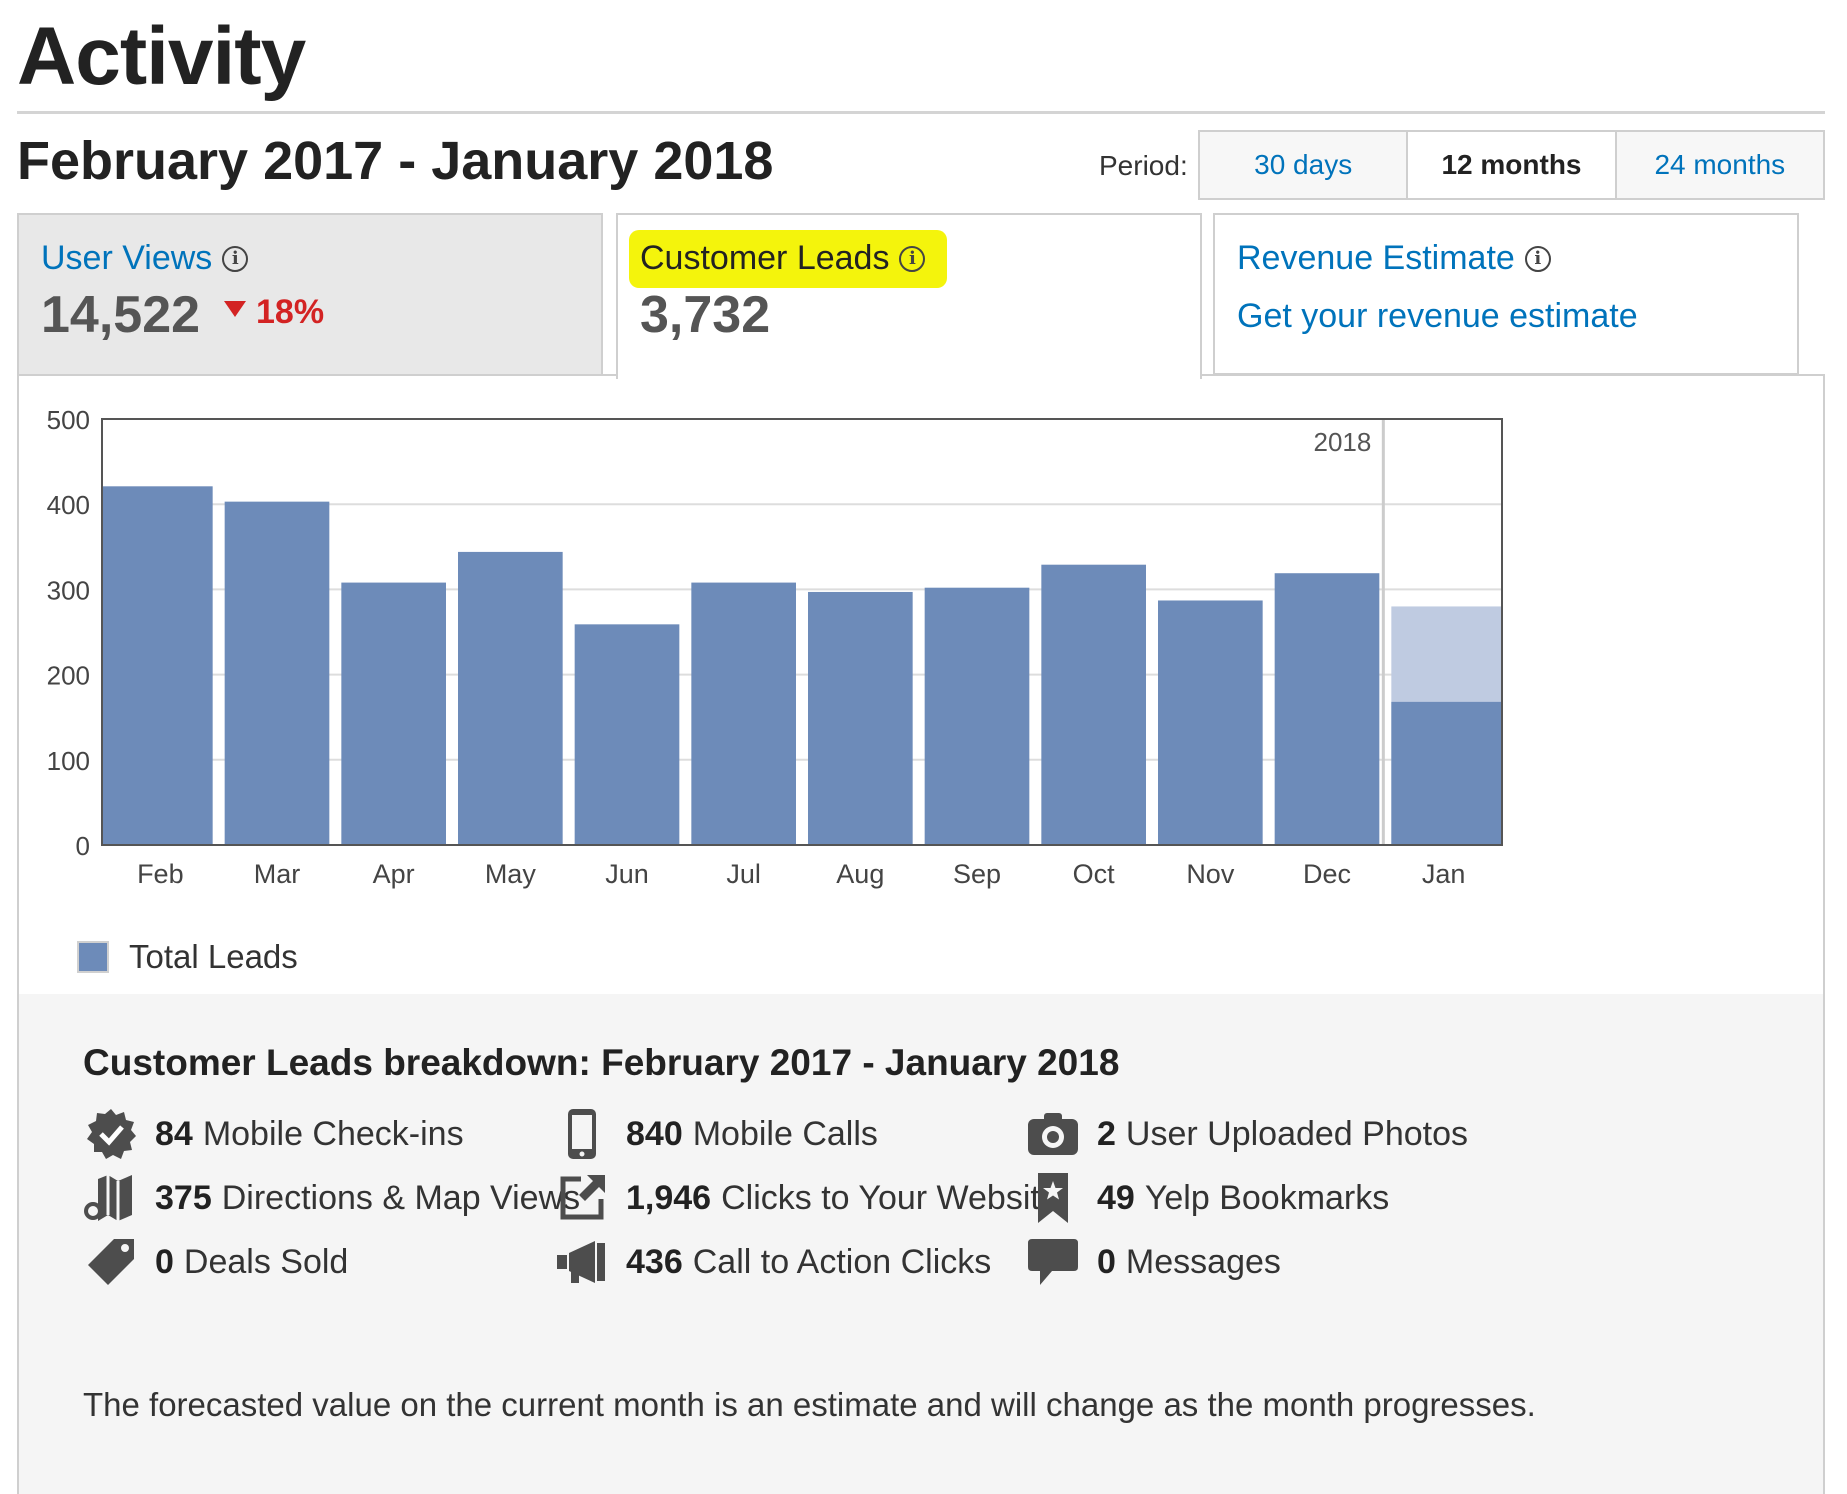 The height and width of the screenshot is (1494, 1847). What do you see at coordinates (1106, 1133) in the screenshot?
I see `breakdown-num: 2` at bounding box center [1106, 1133].